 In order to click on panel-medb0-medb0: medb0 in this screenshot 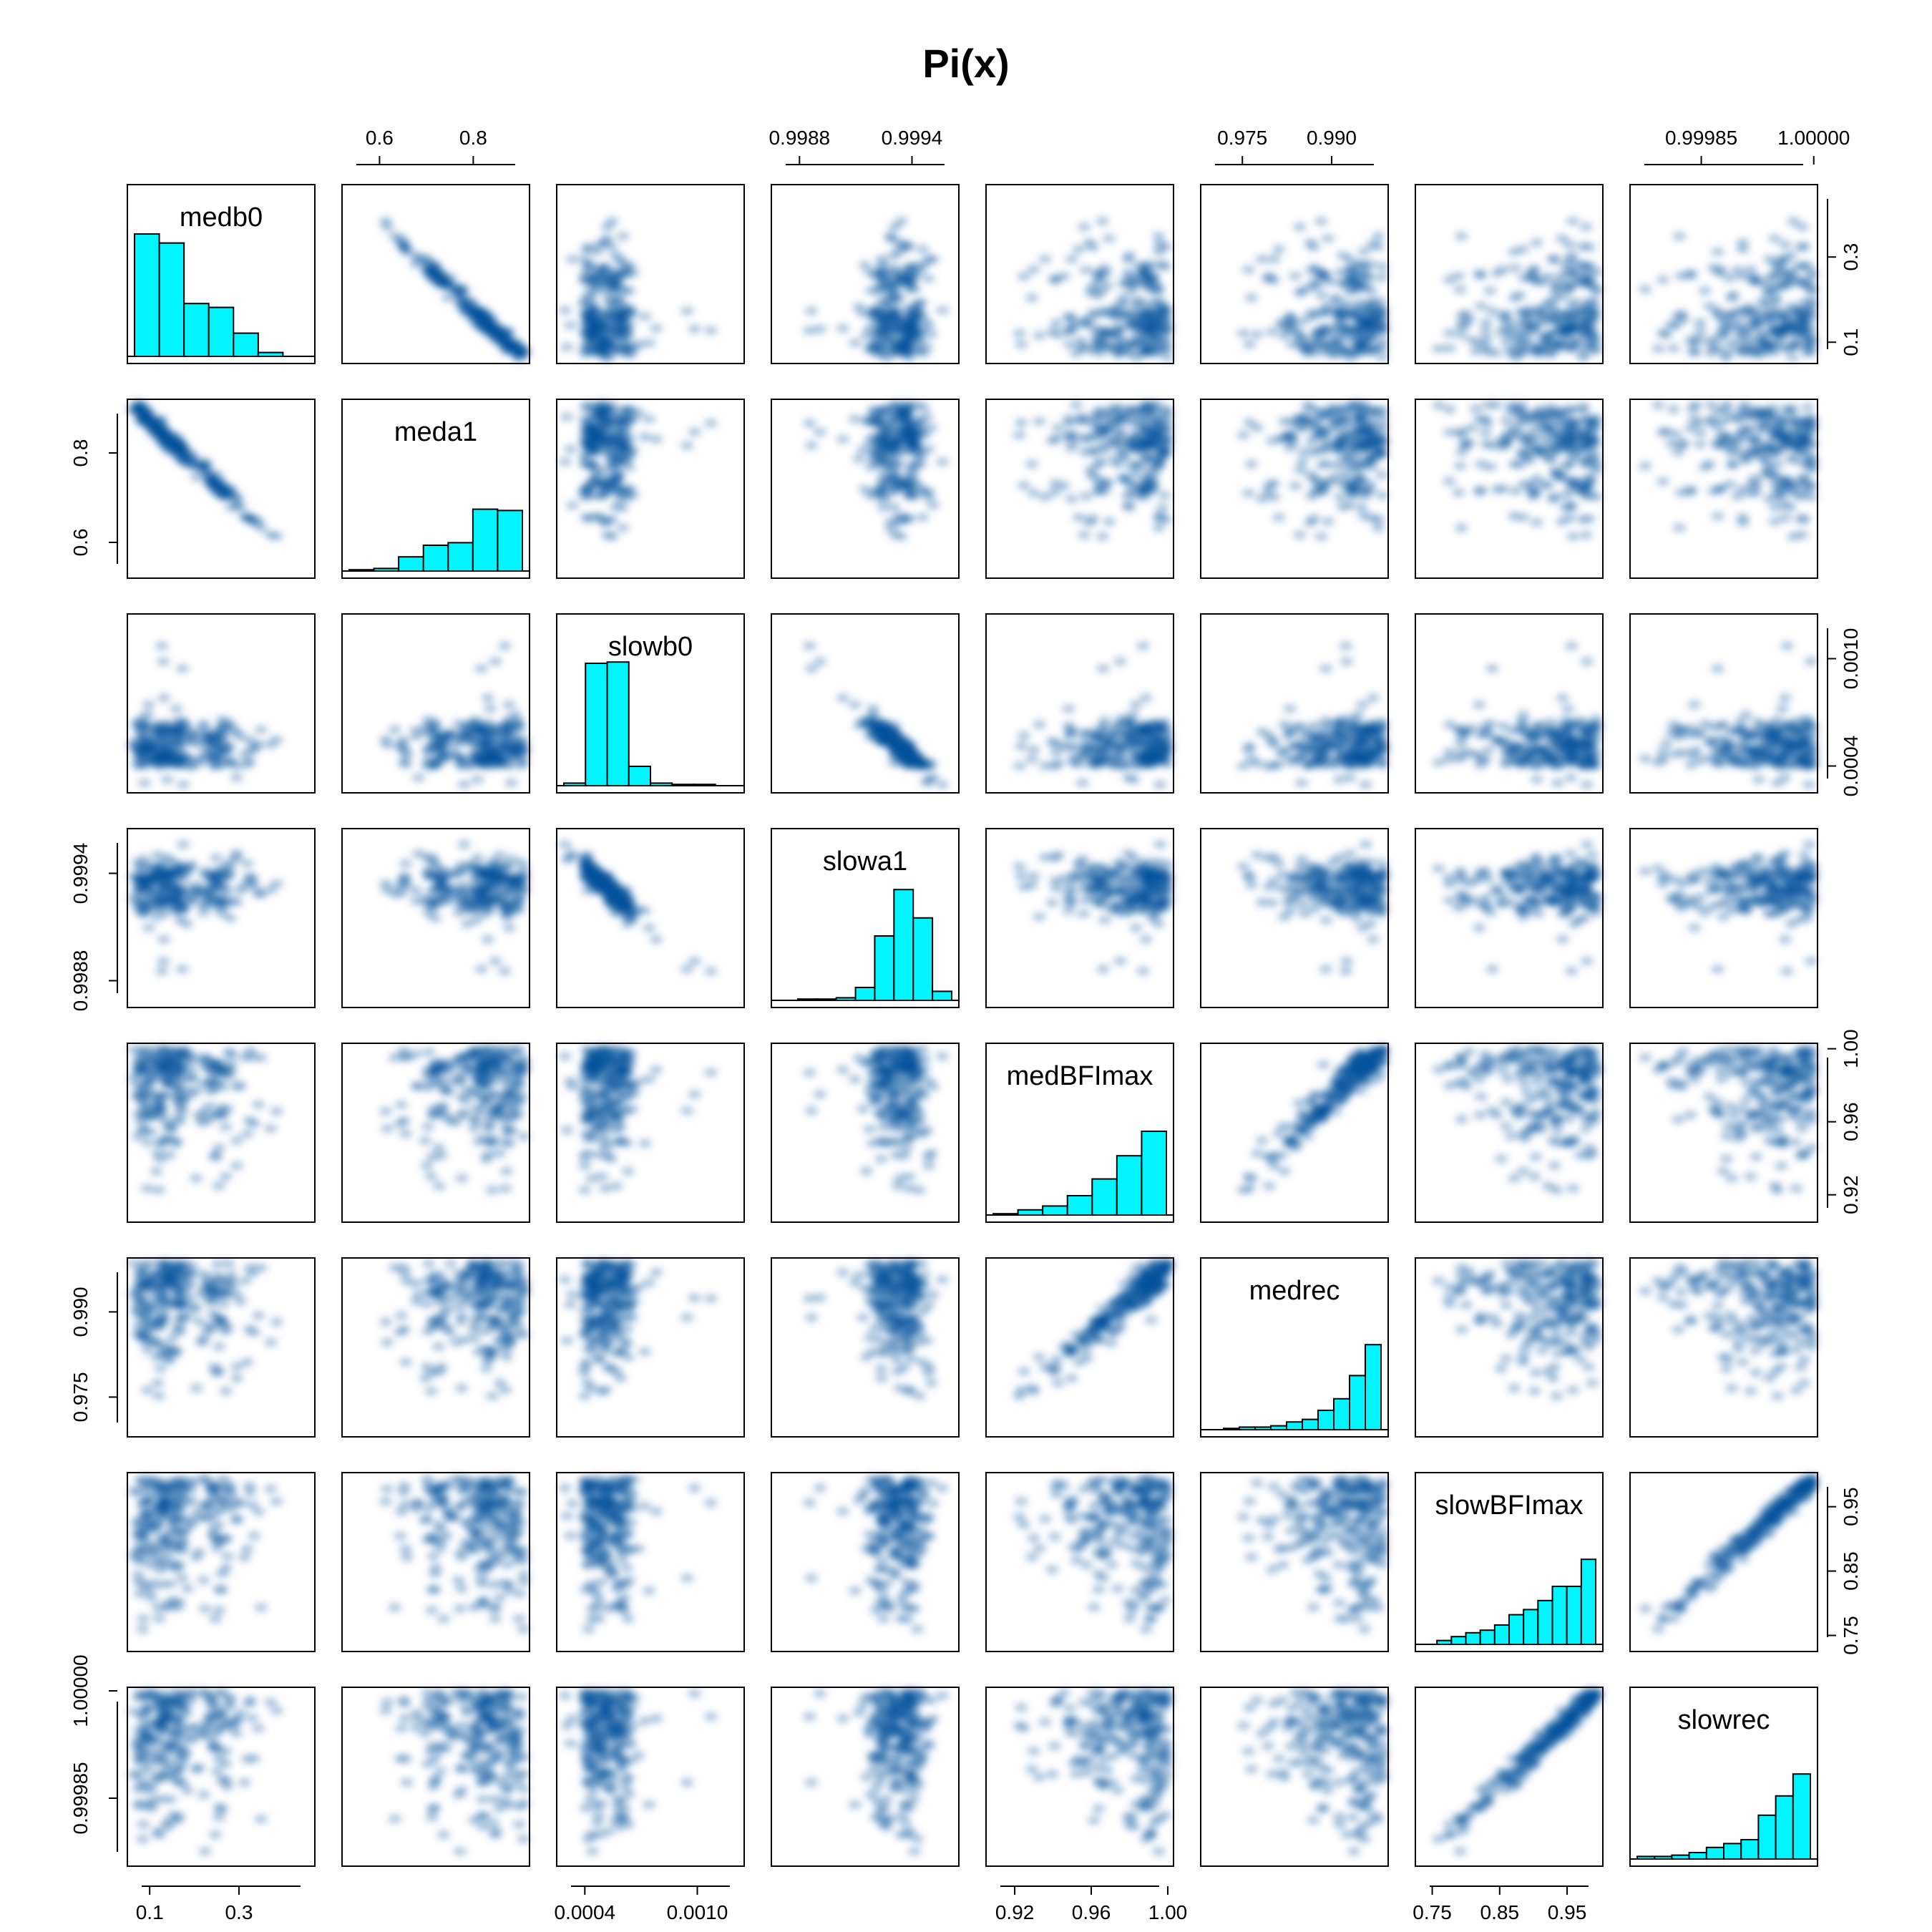, I will do `click(221, 274)`.